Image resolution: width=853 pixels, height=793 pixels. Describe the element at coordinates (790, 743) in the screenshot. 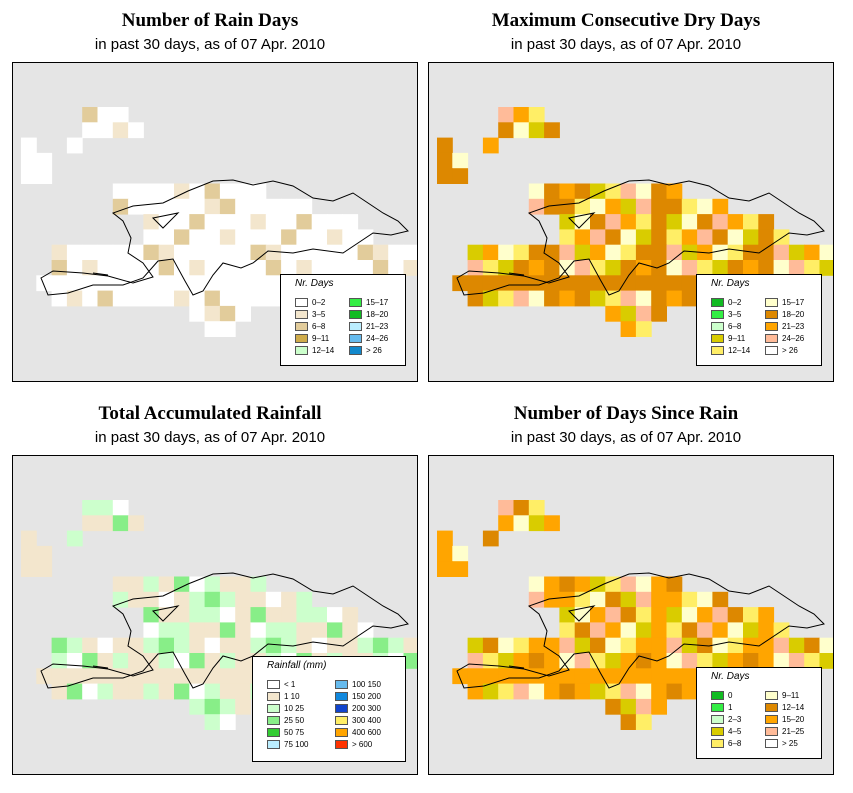

I see `legend-label: > 25` at that location.